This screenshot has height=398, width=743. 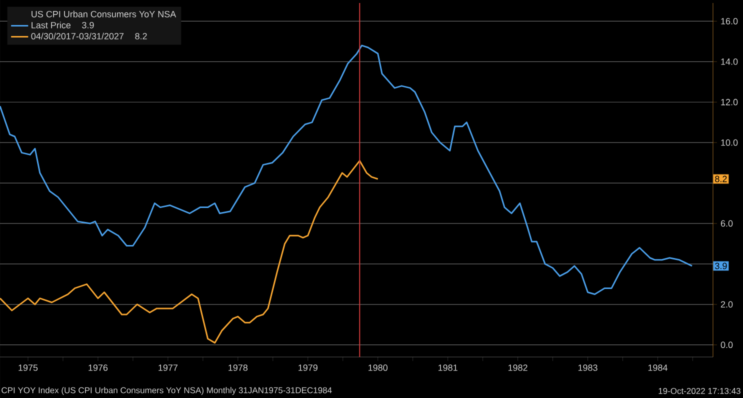 What do you see at coordinates (238, 367) in the screenshot?
I see `x-tick-label: 1978` at bounding box center [238, 367].